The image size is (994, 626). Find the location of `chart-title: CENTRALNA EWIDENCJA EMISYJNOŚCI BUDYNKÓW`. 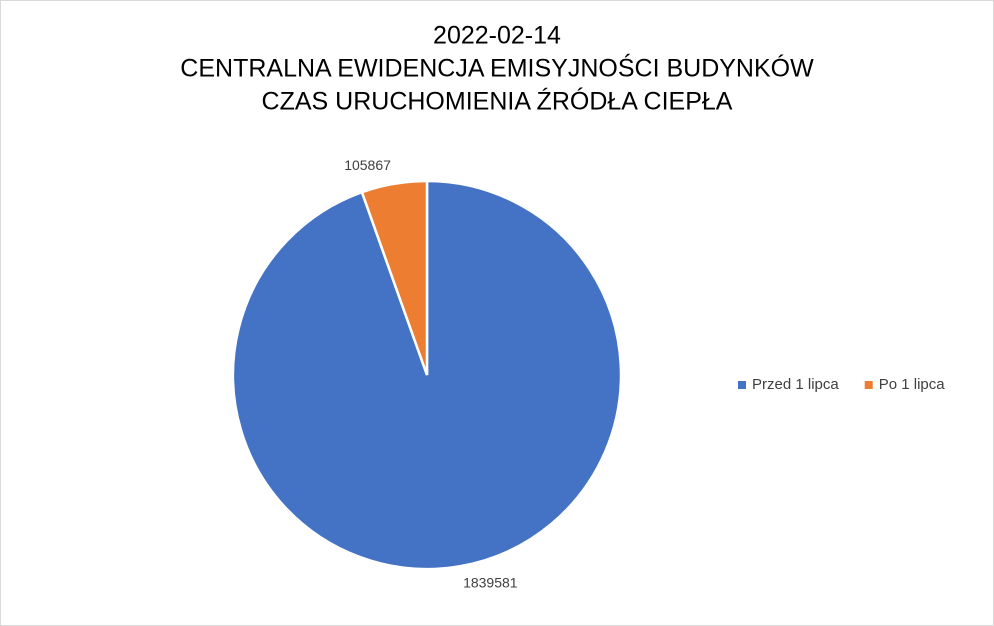

chart-title: CENTRALNA EWIDENCJA EMISYJNOŚCI BUDYNKÓW is located at coordinates (497, 68).